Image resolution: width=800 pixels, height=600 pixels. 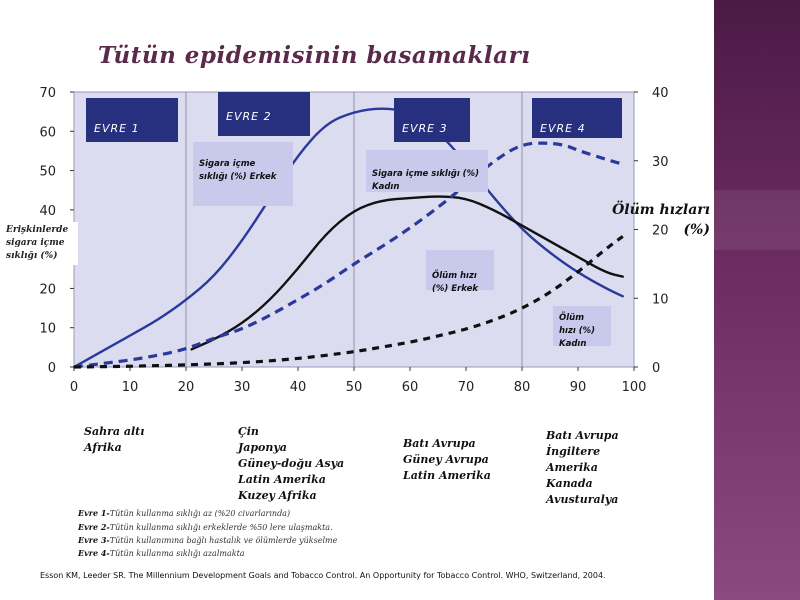 I want to click on left-y-tick-label: 70, so click(x=47, y=93).